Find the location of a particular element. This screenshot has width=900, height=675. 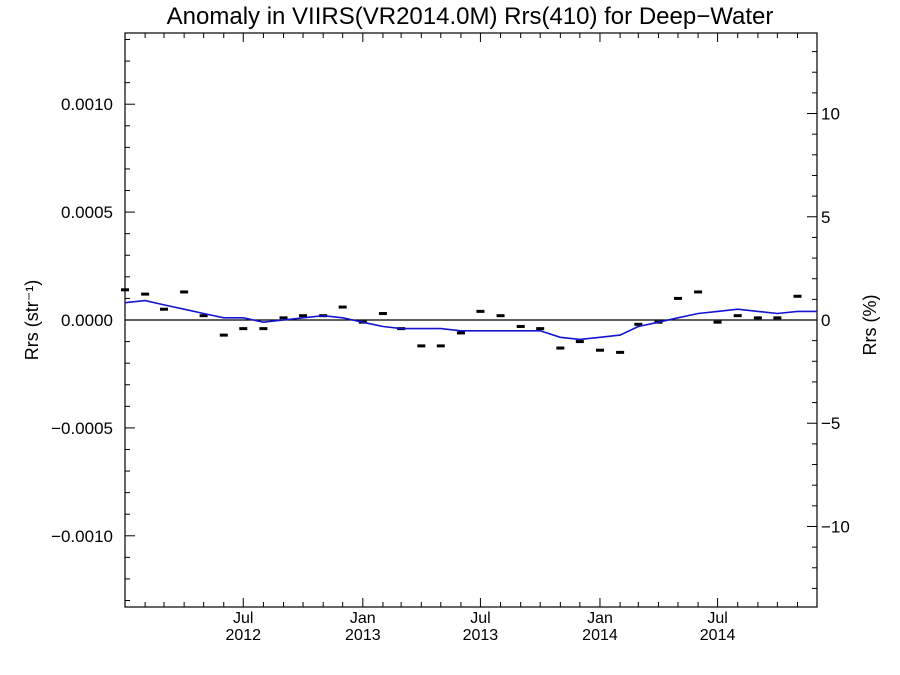

y2-tick-label: 0 is located at coordinates (825, 320).